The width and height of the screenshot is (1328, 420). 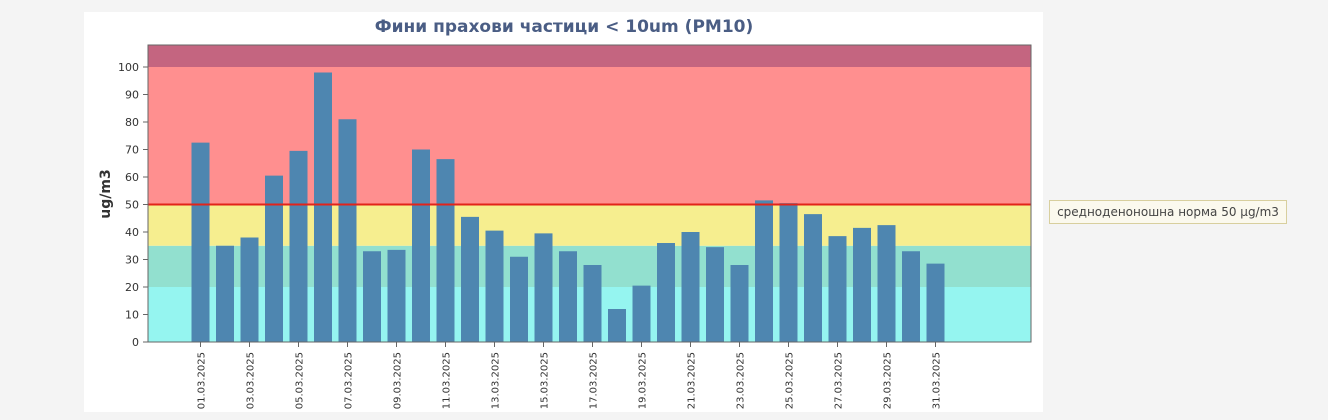 What do you see at coordinates (132, 150) in the screenshot?
I see `y-tick-label: 70` at bounding box center [132, 150].